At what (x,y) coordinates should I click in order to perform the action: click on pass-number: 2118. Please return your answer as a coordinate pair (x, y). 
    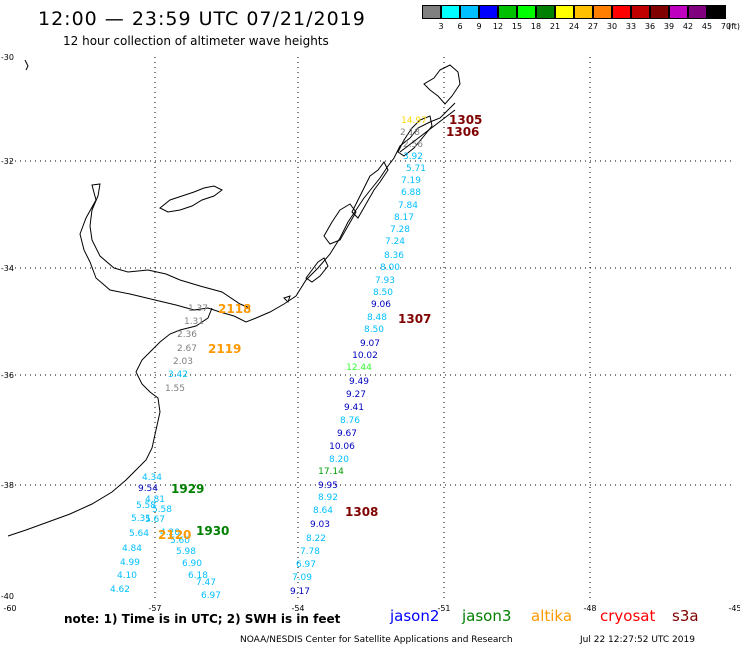
    Looking at the image, I should click on (234, 309).